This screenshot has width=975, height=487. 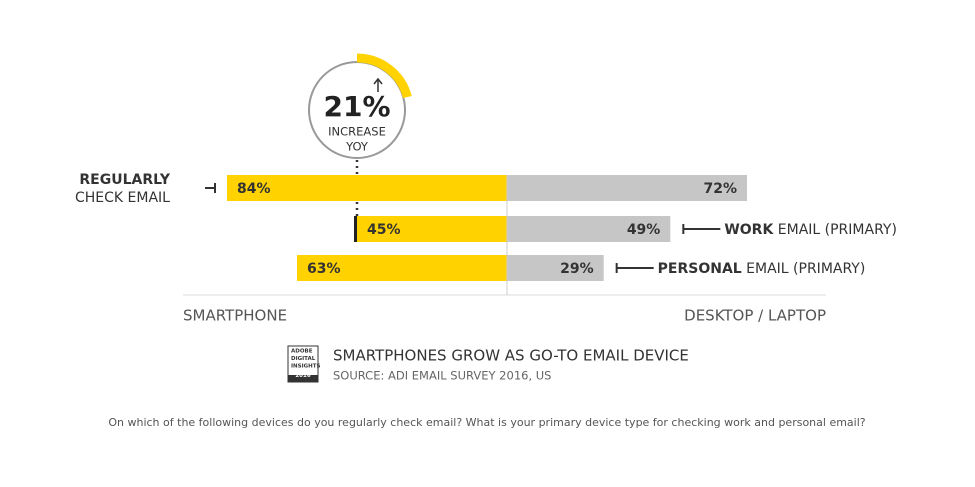 I want to click on value-label: 72%, so click(x=720, y=189).